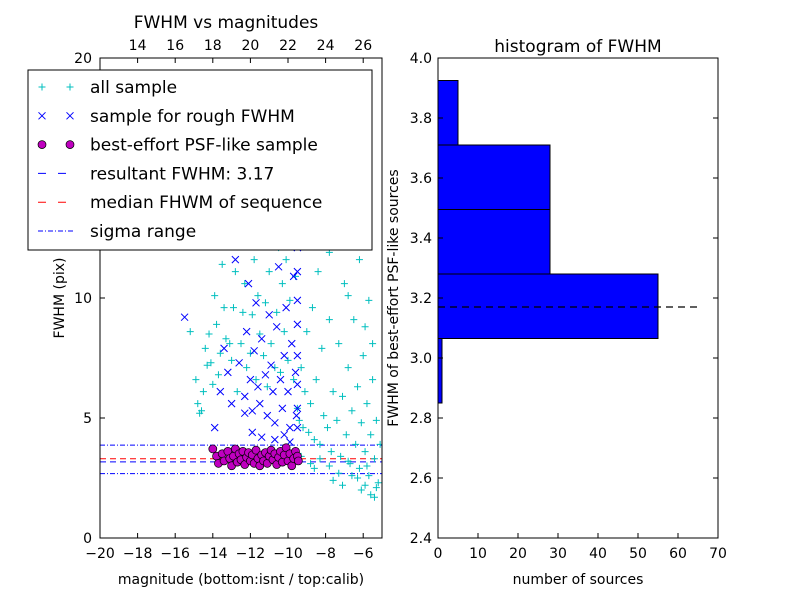 The width and height of the screenshot is (800, 600). I want to click on histogram-x-label: number of sources, so click(578, 580).